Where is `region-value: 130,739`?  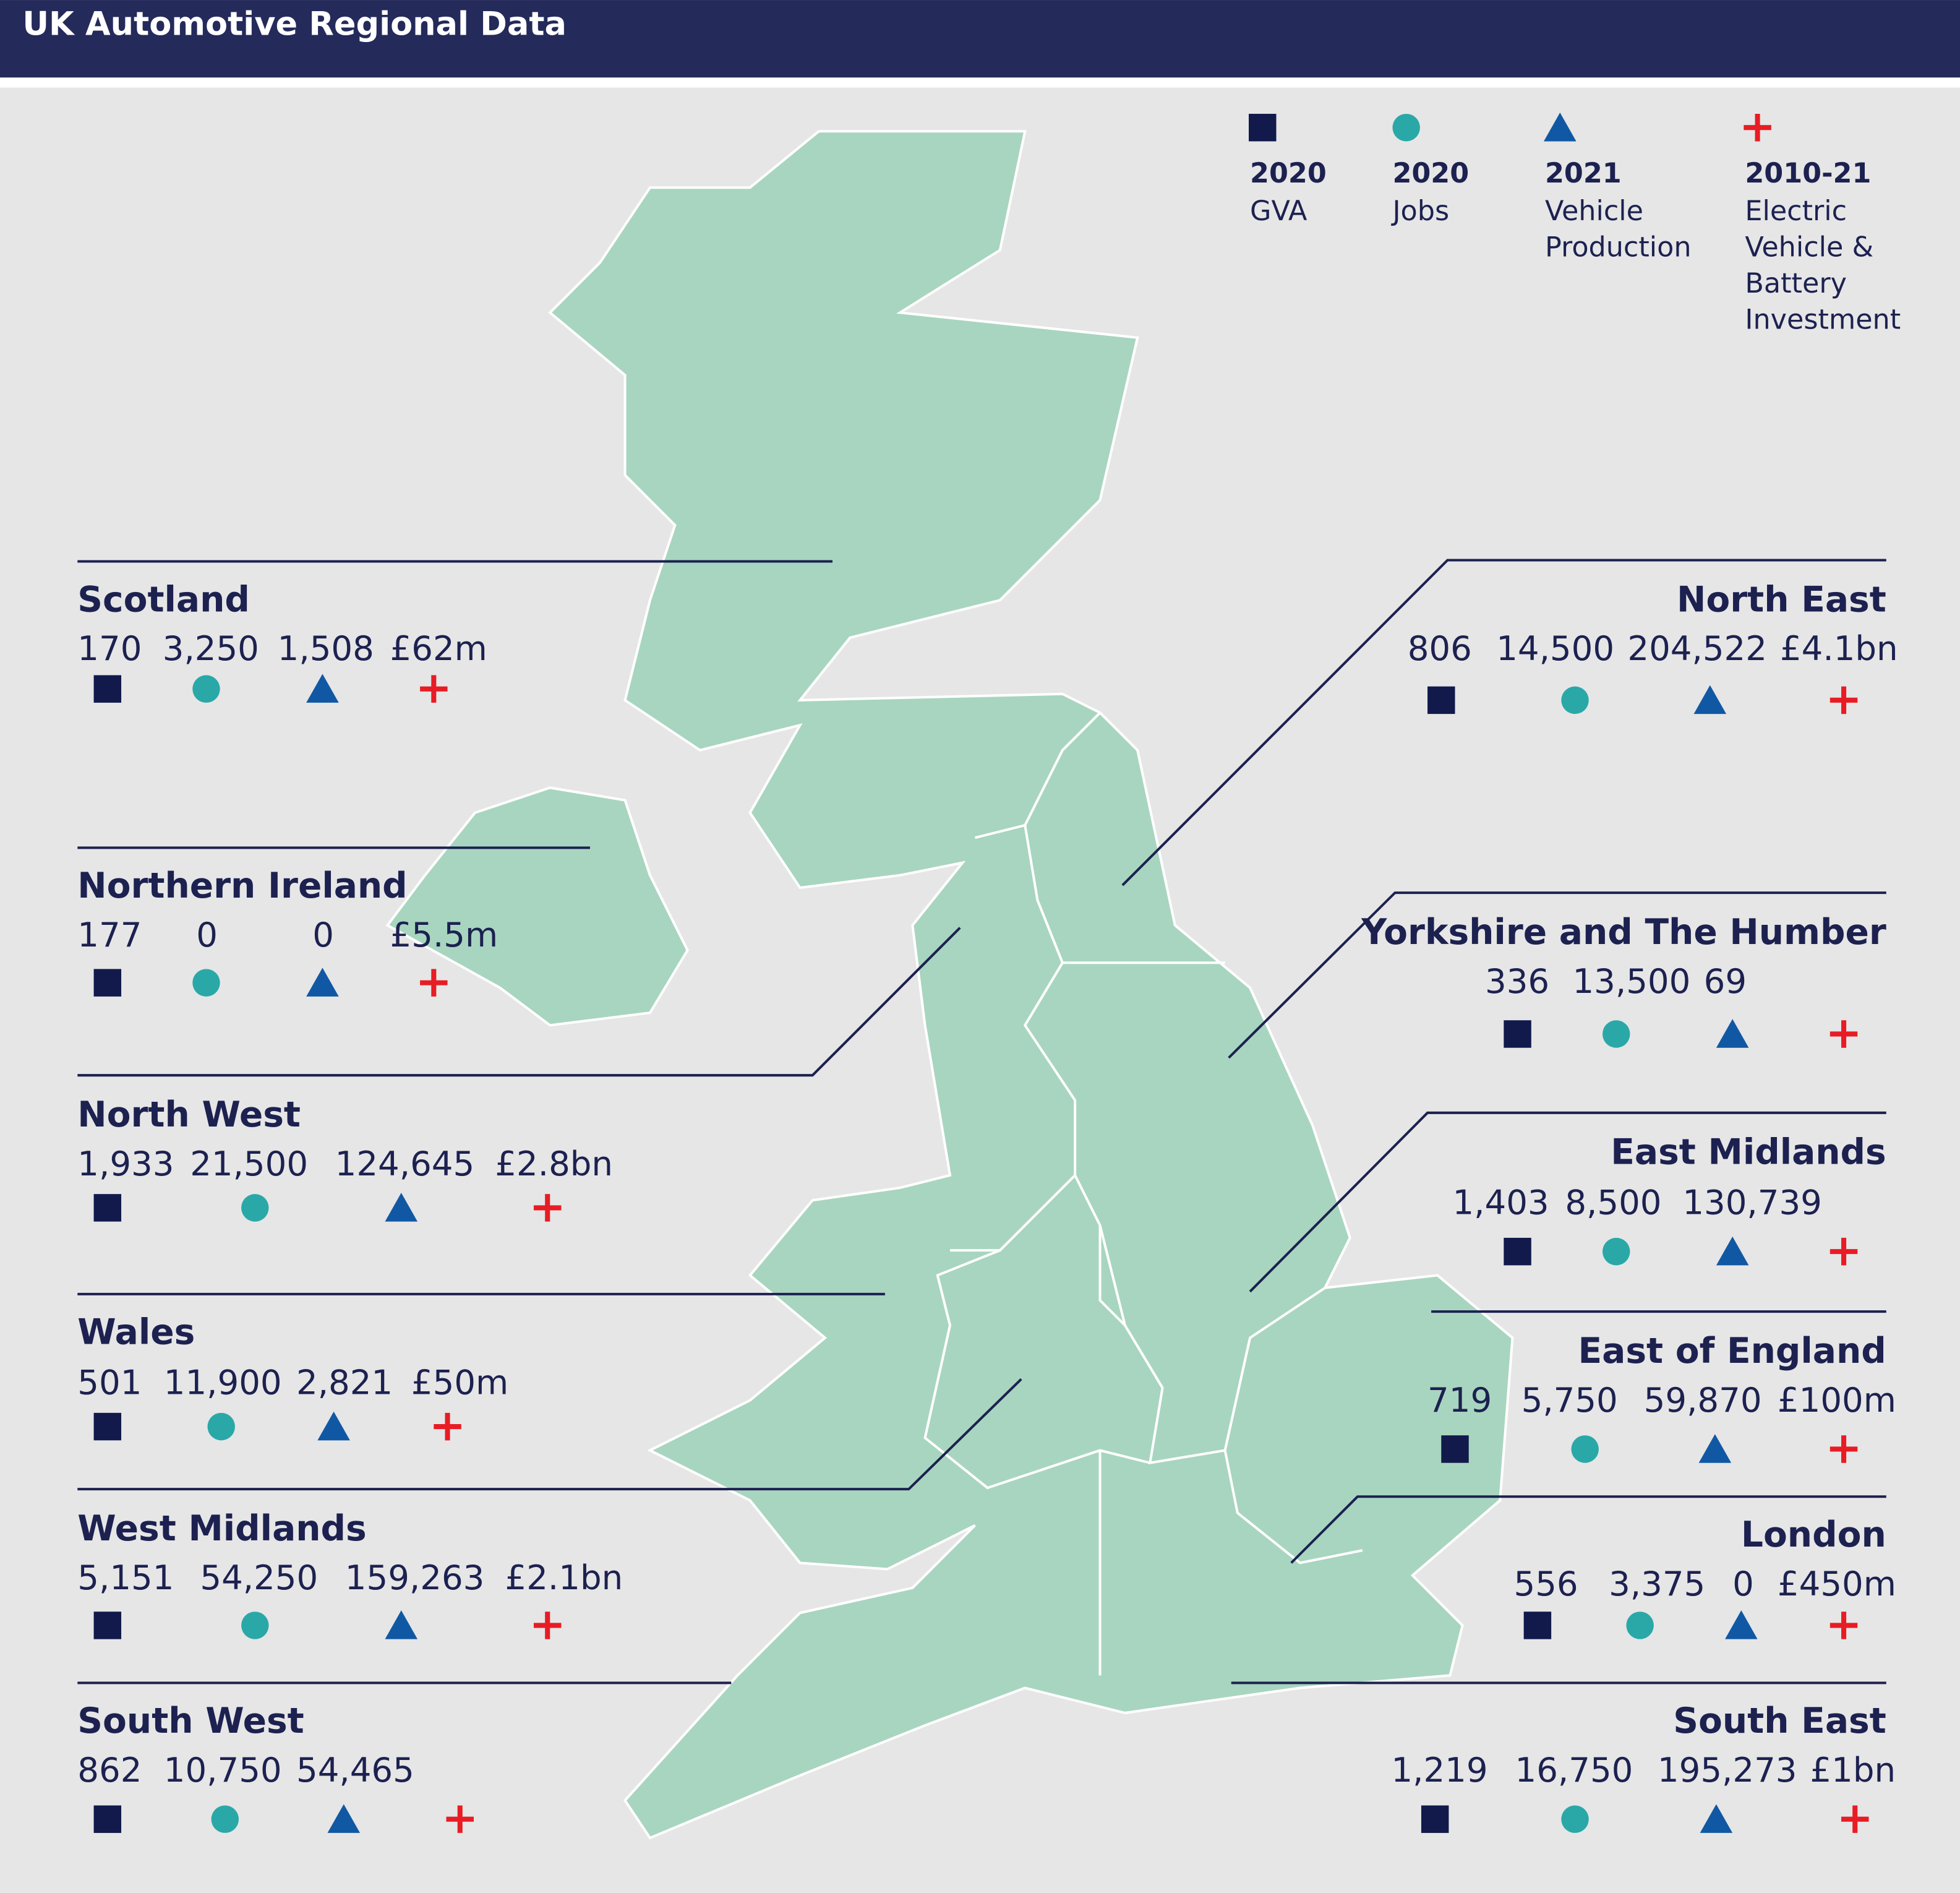
region-value: 130,739 is located at coordinates (1752, 1202).